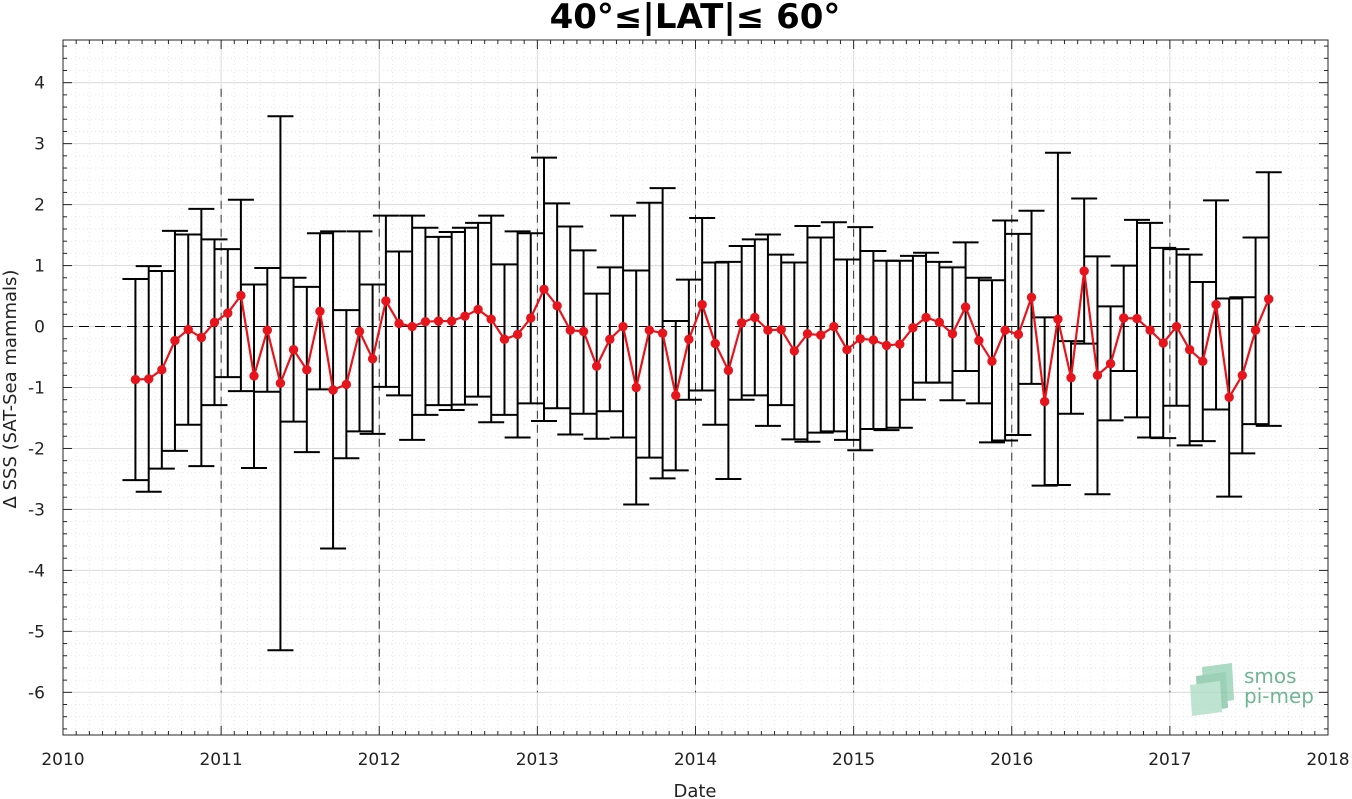 The image size is (1352, 799). I want to click on logo-line1: smos, so click(1270, 676).